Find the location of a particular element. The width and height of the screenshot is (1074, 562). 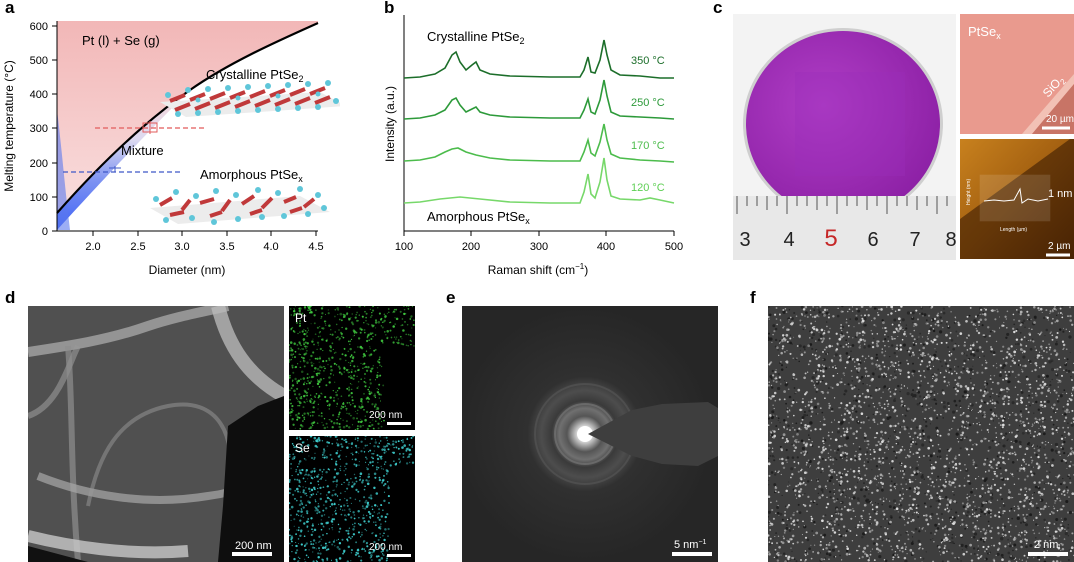

scale-e: 5 nm−1 is located at coordinates (690, 545).